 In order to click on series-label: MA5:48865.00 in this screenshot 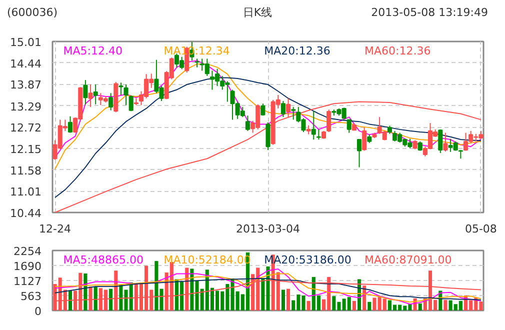, I will do `click(103, 260)`.